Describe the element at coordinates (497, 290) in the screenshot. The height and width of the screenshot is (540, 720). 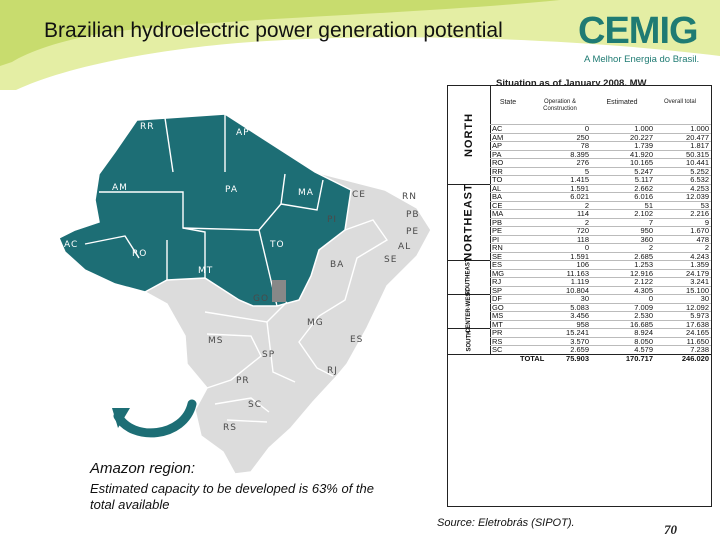
I see `cell-state: SP` at that location.